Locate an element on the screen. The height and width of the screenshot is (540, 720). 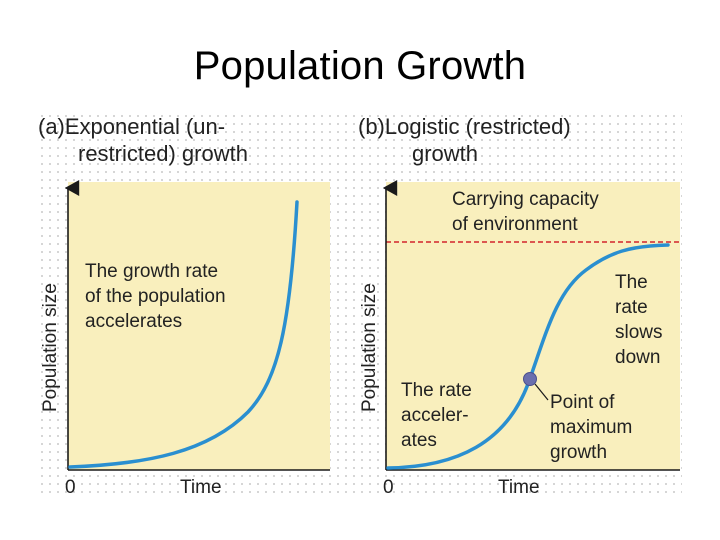
accelerates-label-line3: ates is located at coordinates (419, 440).